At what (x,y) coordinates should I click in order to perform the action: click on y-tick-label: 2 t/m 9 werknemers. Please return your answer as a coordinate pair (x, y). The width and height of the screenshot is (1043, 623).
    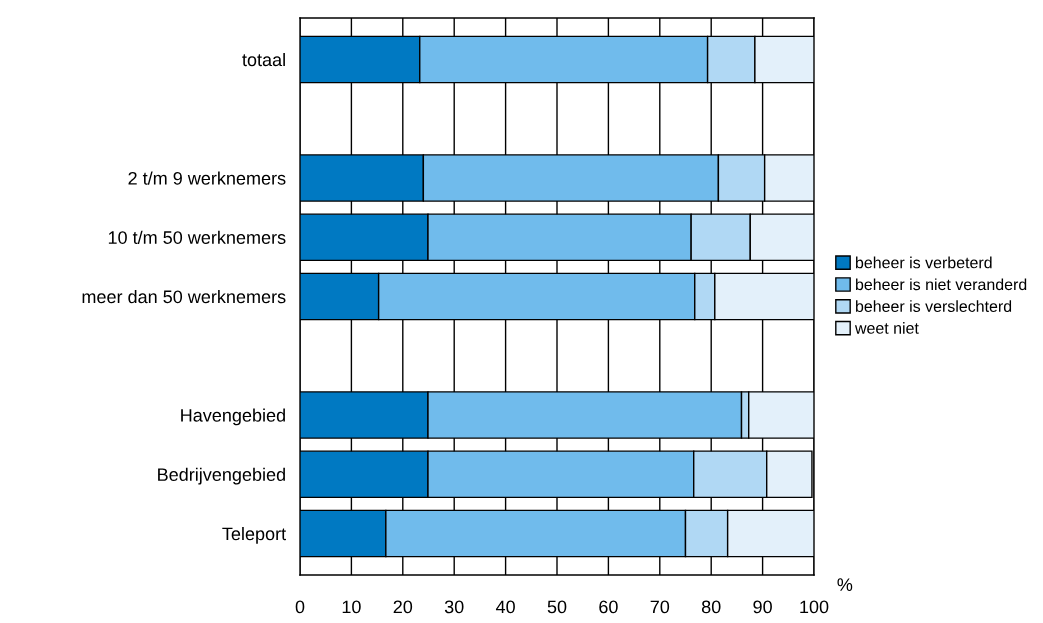
    Looking at the image, I should click on (207, 178).